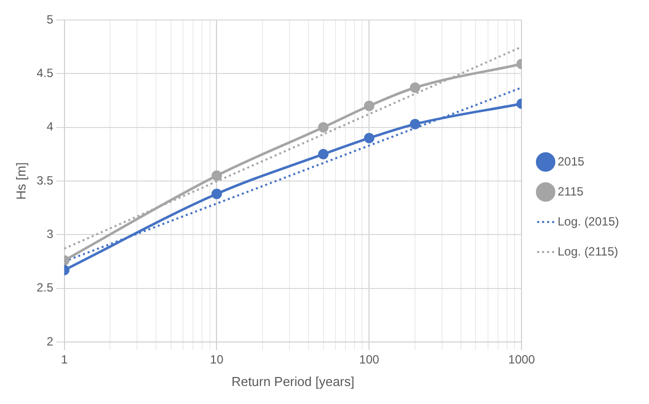 This screenshot has height=404, width=649. I want to click on y-tick-label: 2, so click(50, 341).